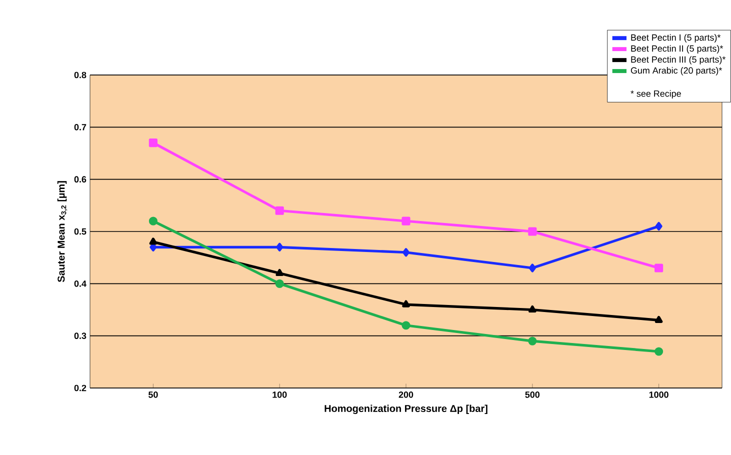  Describe the element at coordinates (406, 409) in the screenshot. I see `x-axis-title: Homogenization Pressure Δp [bar]` at that location.